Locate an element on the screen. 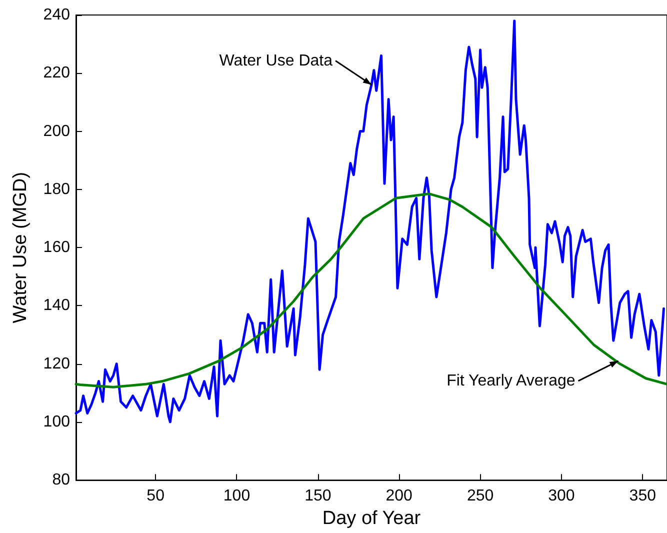  x-tick-label: 50 is located at coordinates (155, 496).